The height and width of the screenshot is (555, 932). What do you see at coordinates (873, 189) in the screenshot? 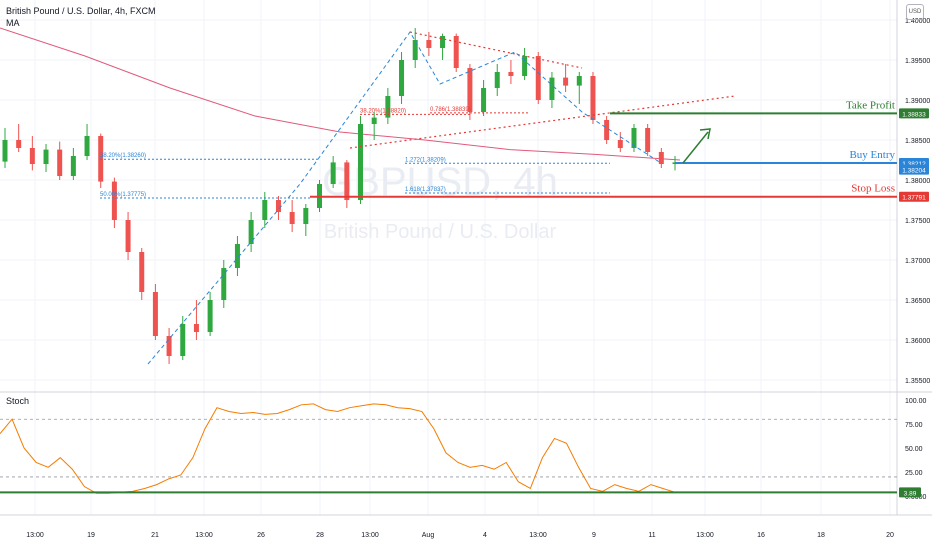
I see `level-label: Stop Loss` at bounding box center [873, 189].